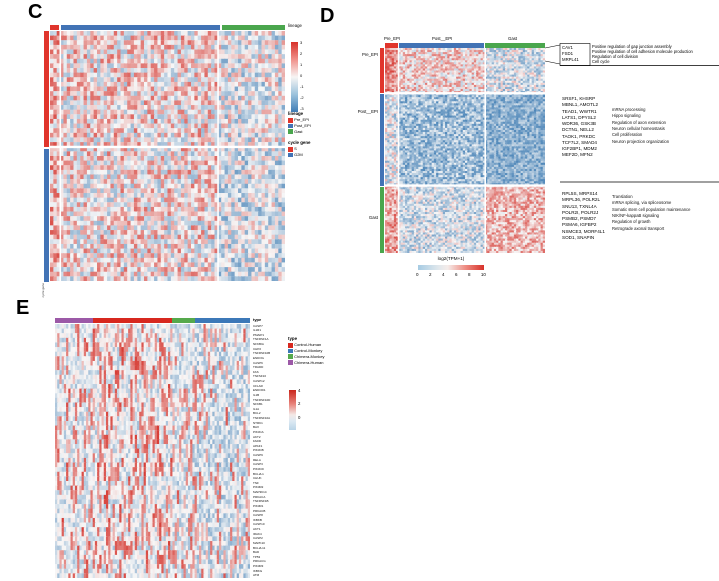 This screenshot has height=581, width=719. What do you see at coordinates (513, 38) in the screenshot?
I see `panel-d-col-label-gast: Gast` at bounding box center [513, 38].